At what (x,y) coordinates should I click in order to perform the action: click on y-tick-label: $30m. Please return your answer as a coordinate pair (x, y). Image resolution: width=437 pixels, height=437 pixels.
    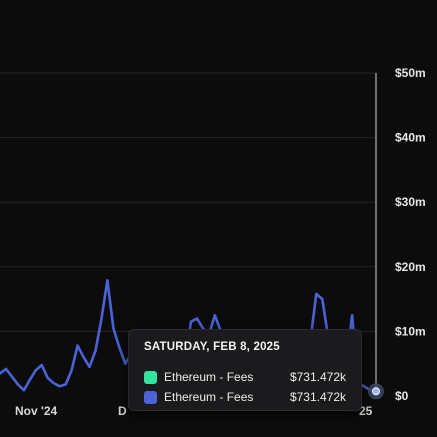
    Looking at the image, I should click on (410, 202).